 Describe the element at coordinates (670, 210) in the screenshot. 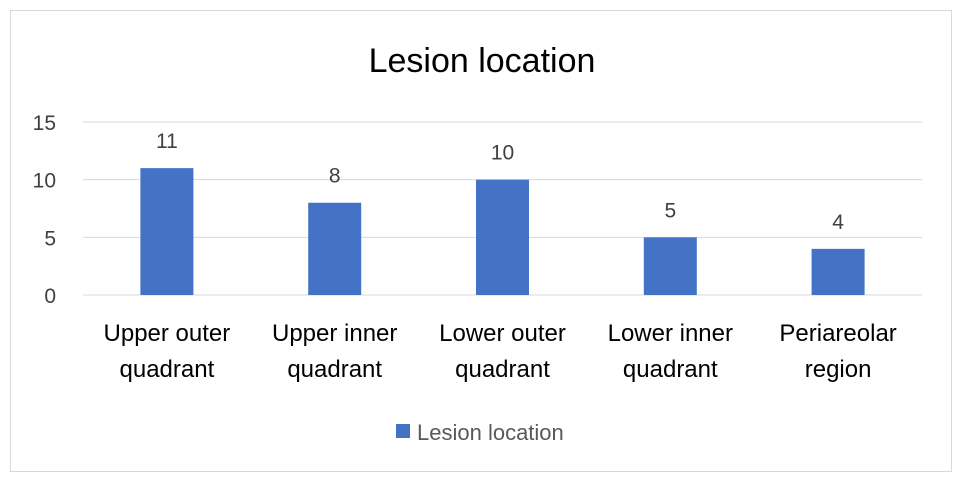

I see `data-label: 5` at that location.